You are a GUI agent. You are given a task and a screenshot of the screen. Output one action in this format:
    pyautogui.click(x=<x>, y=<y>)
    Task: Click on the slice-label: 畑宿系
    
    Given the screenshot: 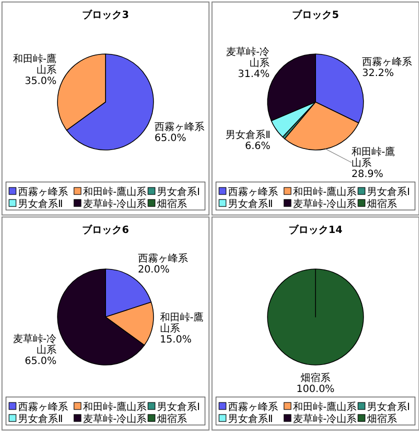 What is the action you would take?
    pyautogui.click(x=315, y=378)
    